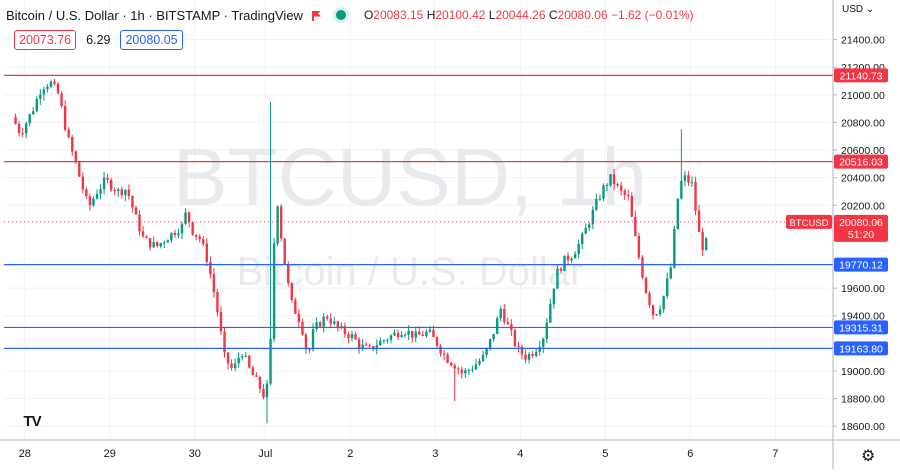  Describe the element at coordinates (151, 40) in the screenshot. I see `buy-price-button: 20080.05` at that location.